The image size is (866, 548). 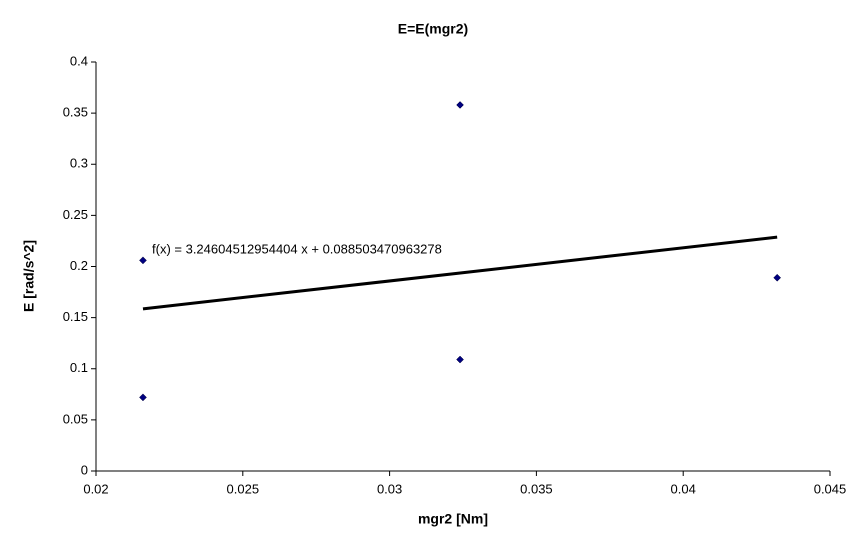 I want to click on x-tick-label: 0.04, so click(x=683, y=488).